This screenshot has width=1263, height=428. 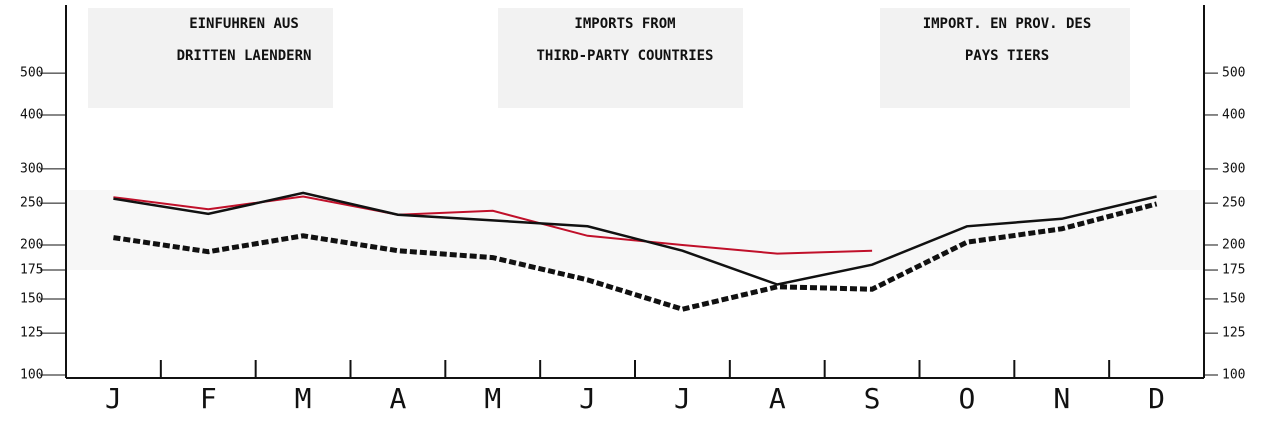 I want to click on annotation: DRITTEN LAENDERN, so click(x=244, y=56).